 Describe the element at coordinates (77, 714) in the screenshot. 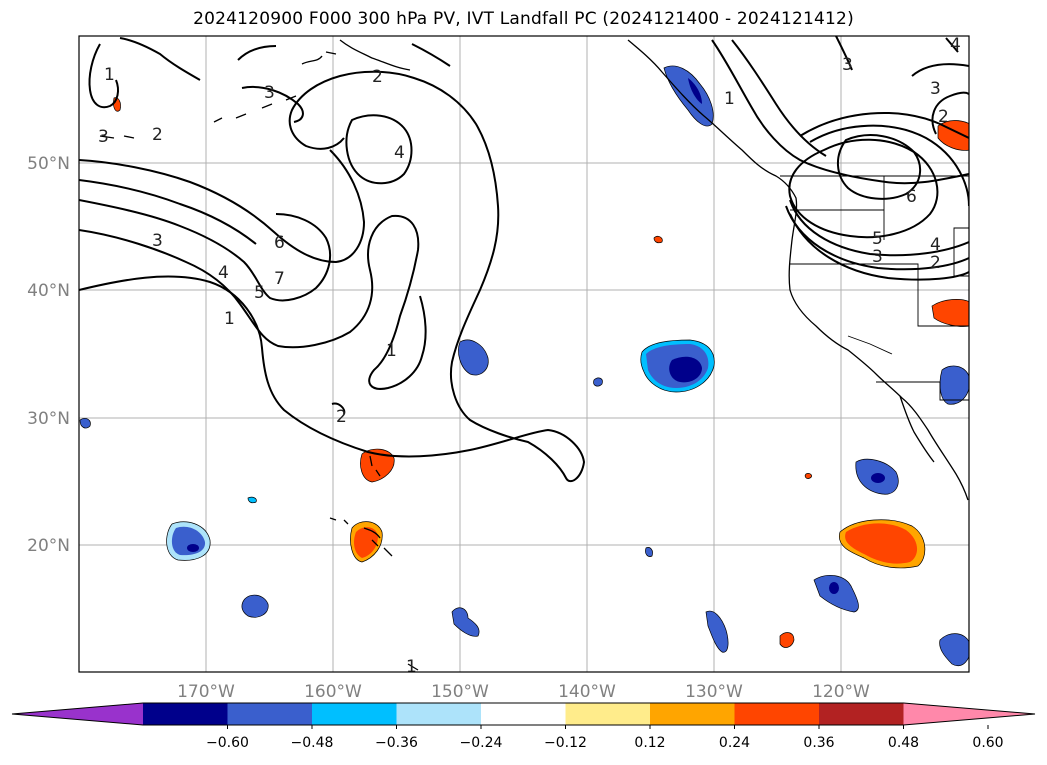

I see `colorbar-extend-low` at that location.